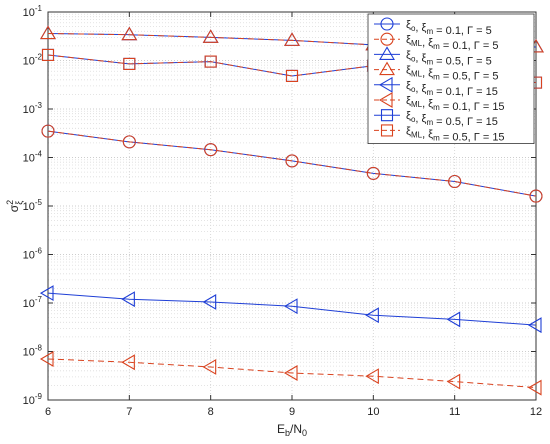 The image size is (550, 444). What do you see at coordinates (129, 412) in the screenshot?
I see `x-tick-label: 7` at bounding box center [129, 412].